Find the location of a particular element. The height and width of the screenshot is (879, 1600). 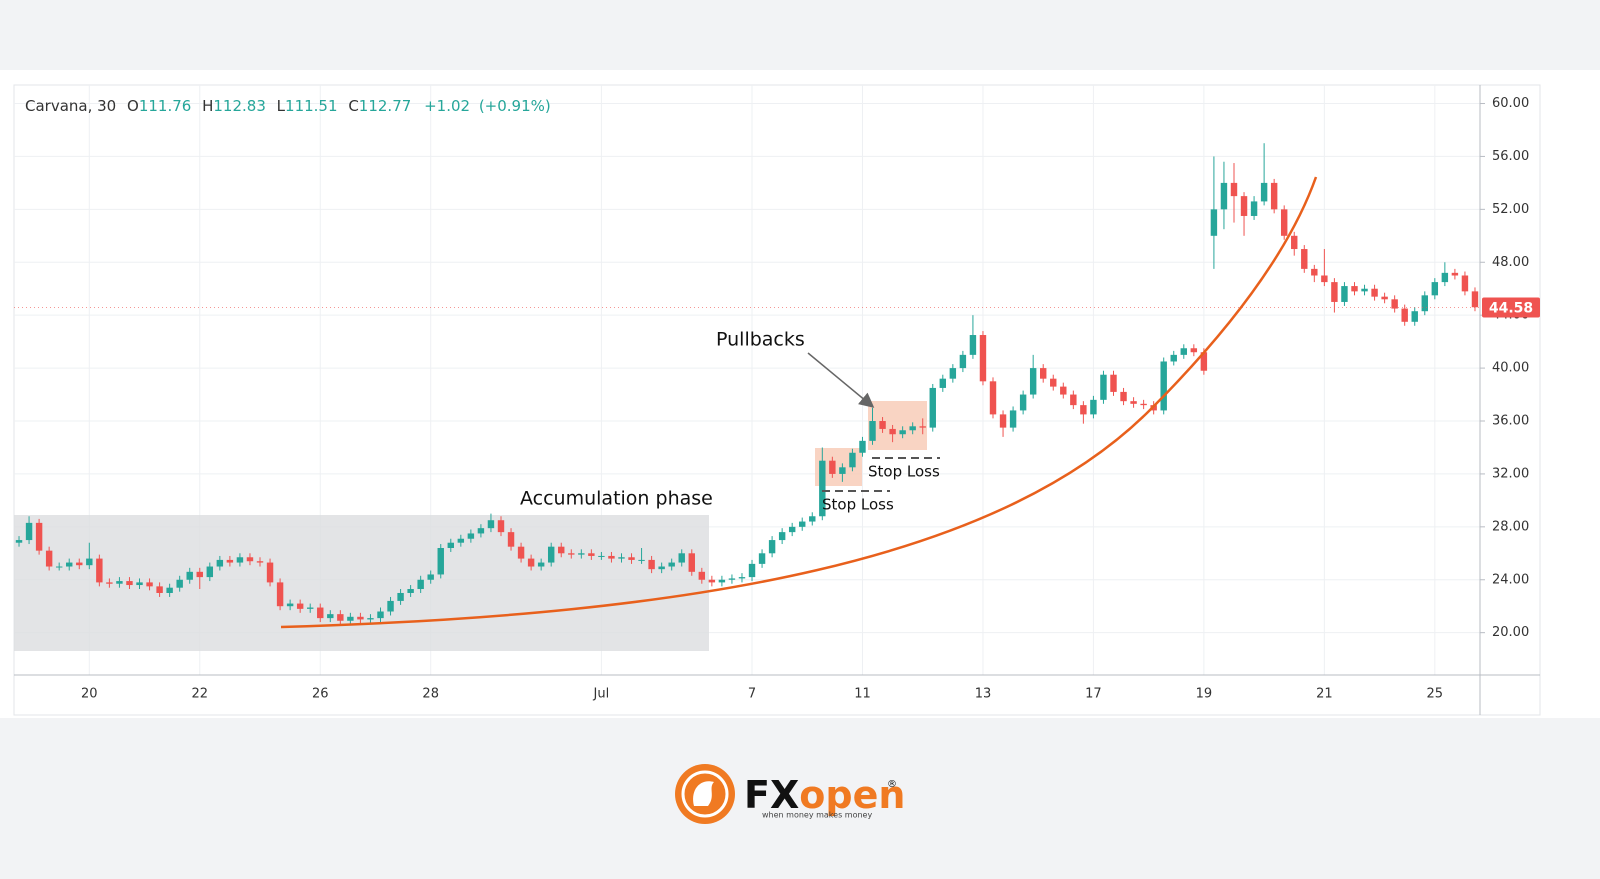

y-tick-label: 56.00 is located at coordinates (1510, 156).